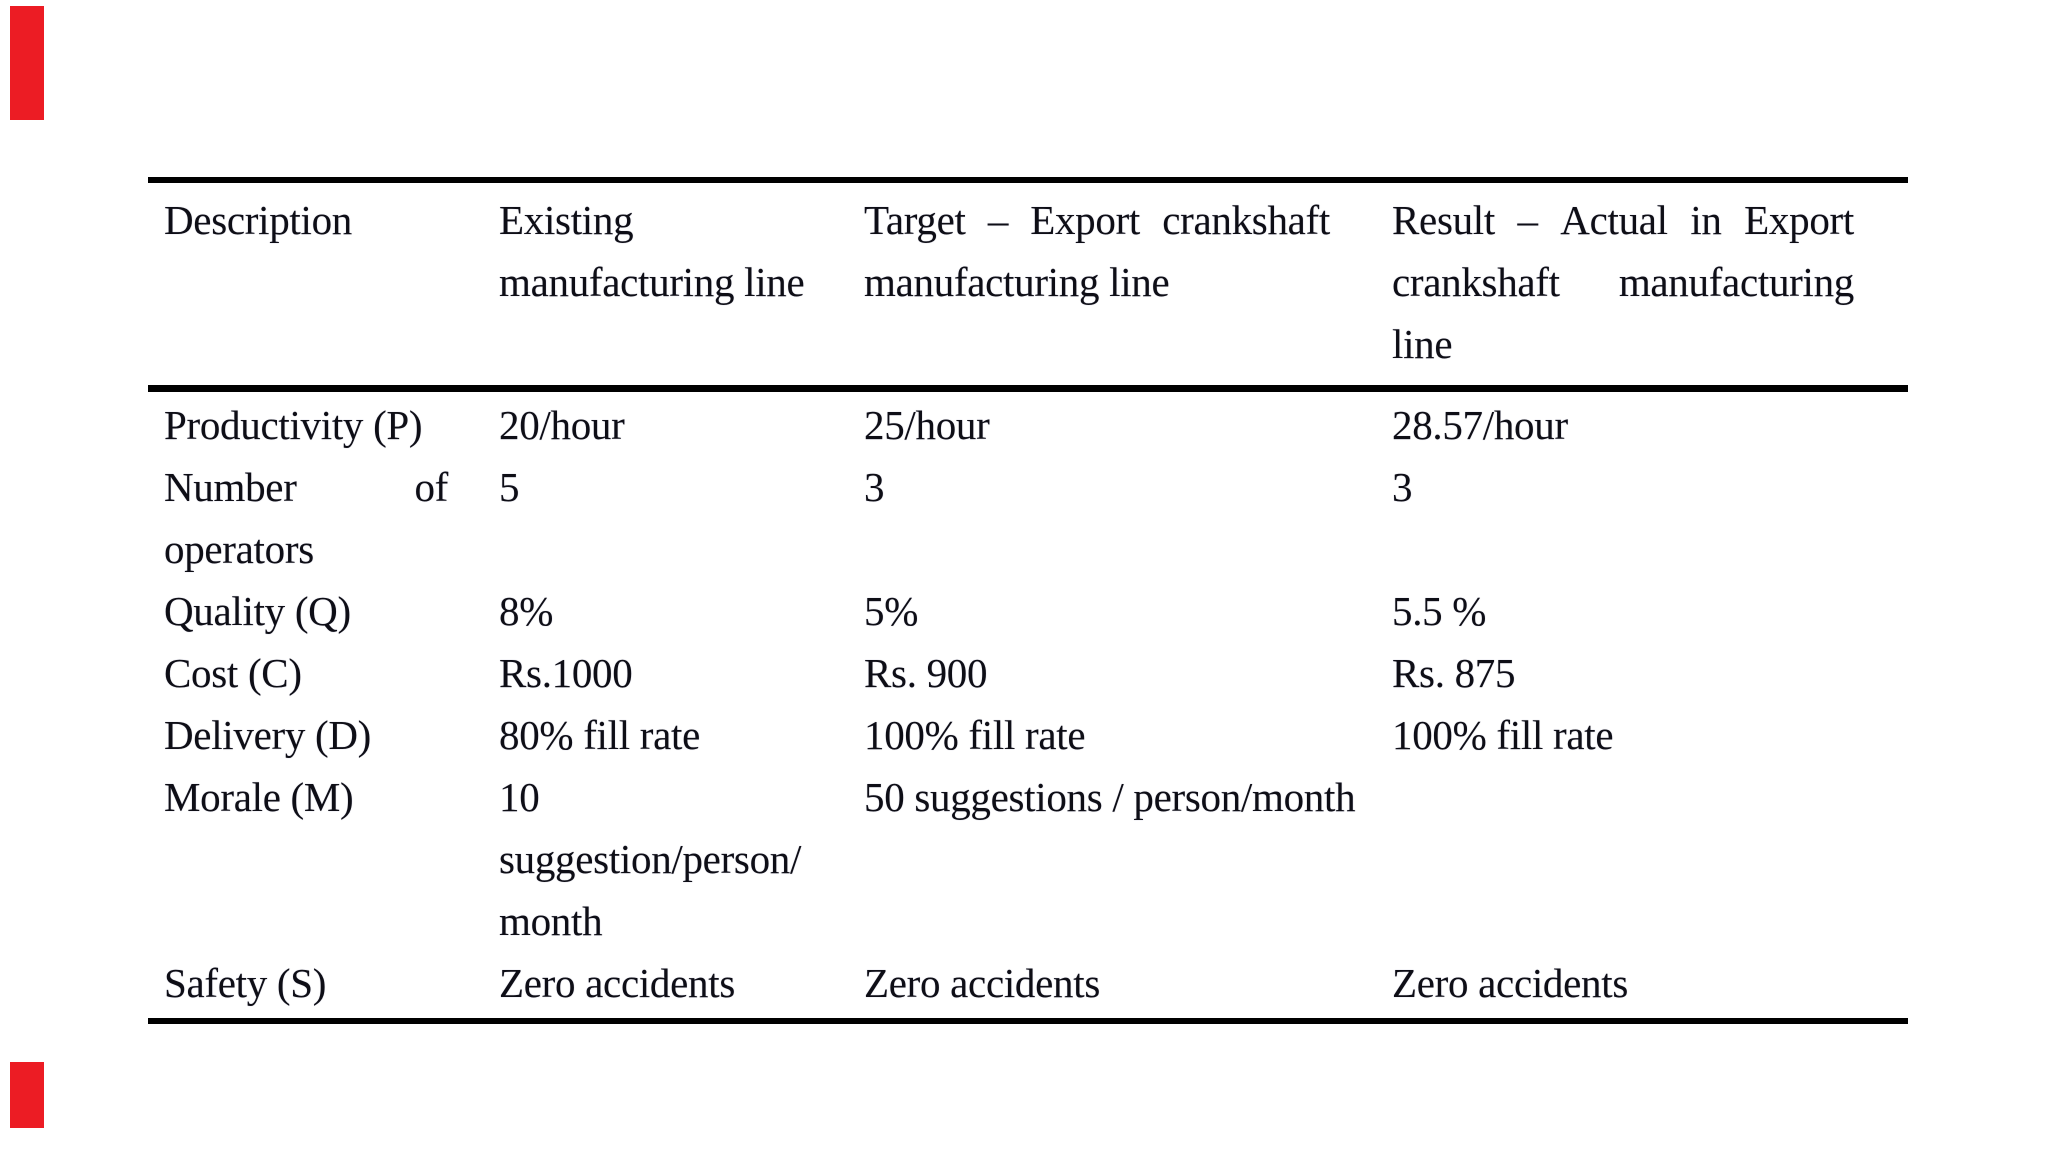 This screenshot has width=2048, height=1152. Describe the element at coordinates (268, 735) in the screenshot. I see `cell-text: Delivery (D)` at that location.